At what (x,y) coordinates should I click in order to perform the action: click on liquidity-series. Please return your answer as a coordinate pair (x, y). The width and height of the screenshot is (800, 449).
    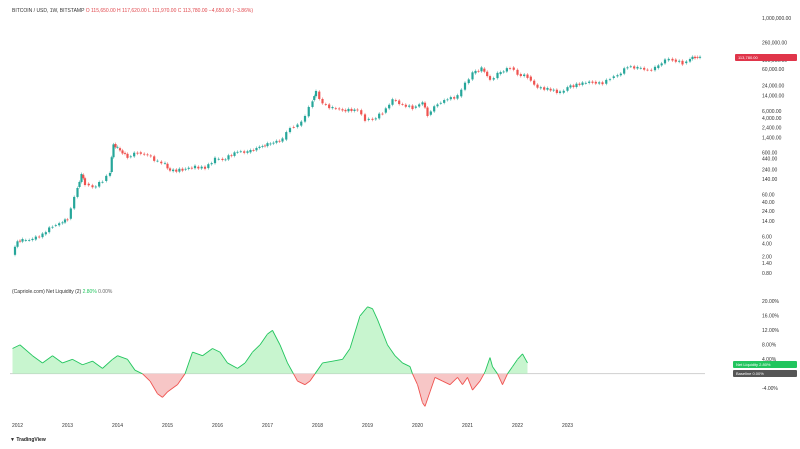
    Looking at the image, I should click on (270, 356).